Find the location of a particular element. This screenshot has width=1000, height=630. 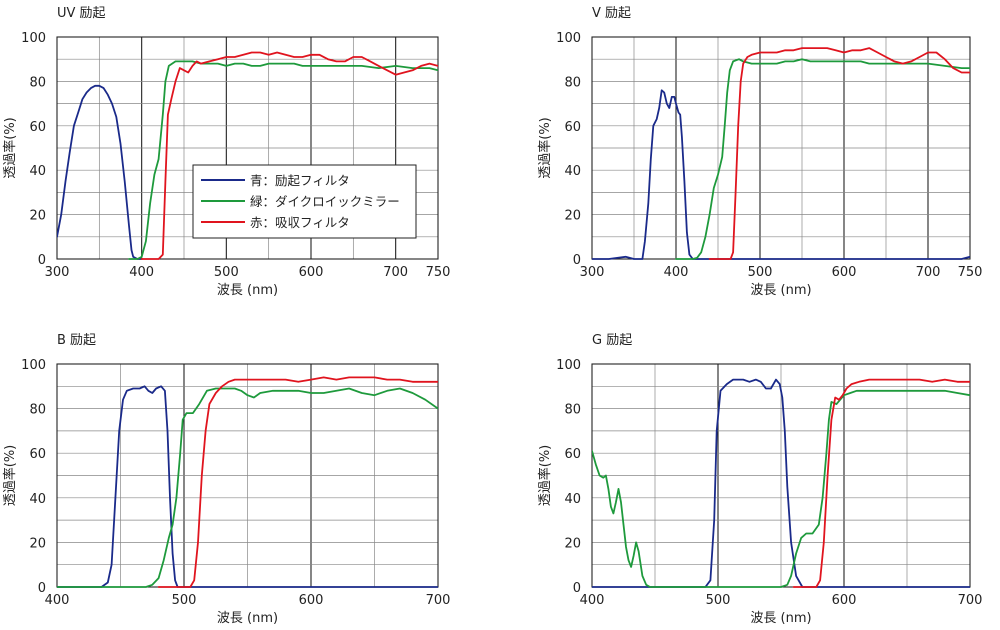

legend-item-label: 青：励起フィルタ is located at coordinates (300, 180).